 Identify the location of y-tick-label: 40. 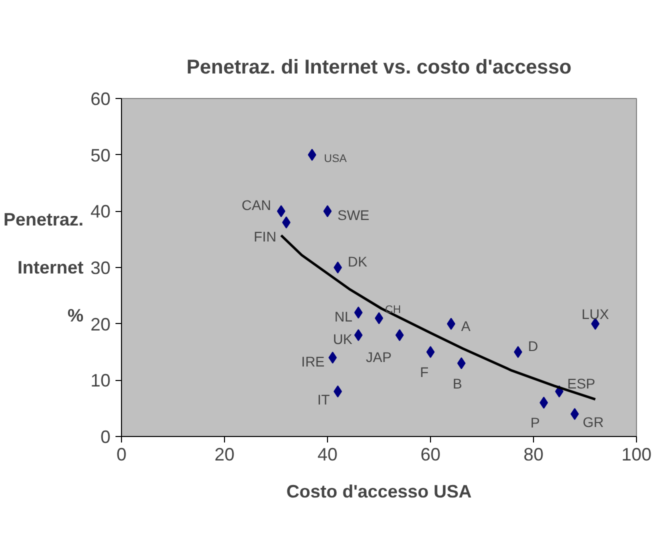
(100, 212).